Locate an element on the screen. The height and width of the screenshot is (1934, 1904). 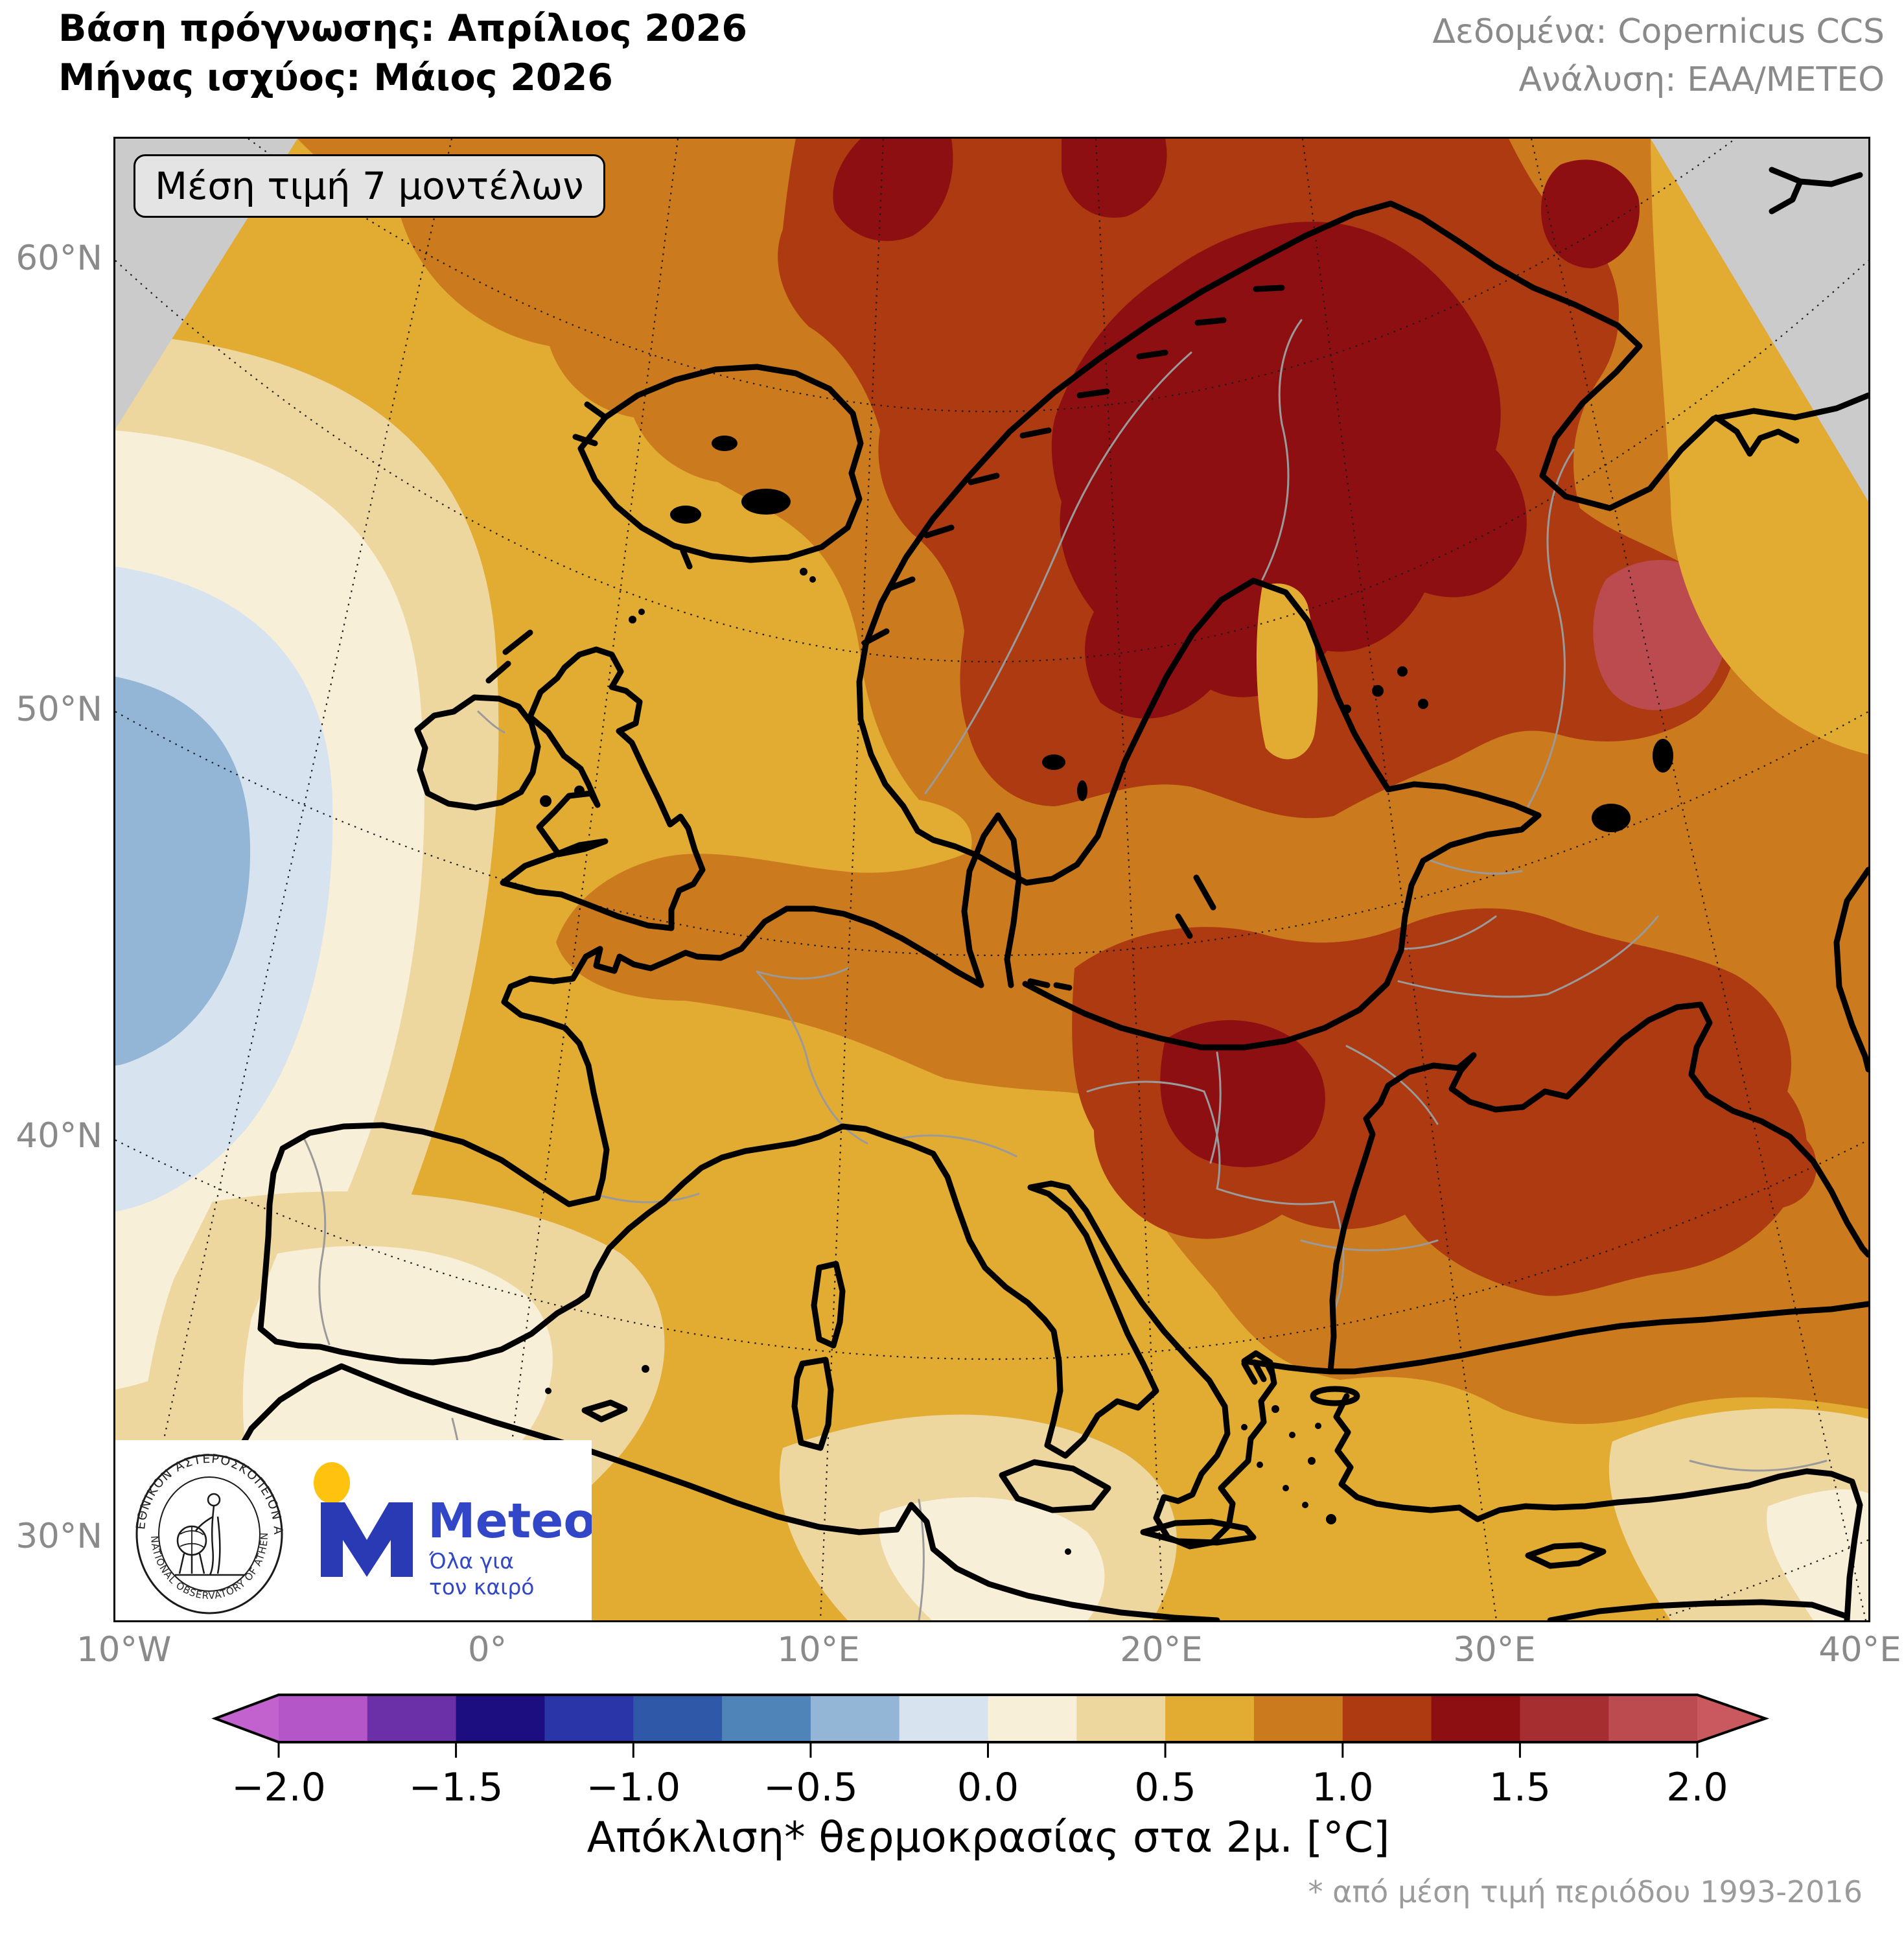
svg-text: −1.0 is located at coordinates (633, 1788).